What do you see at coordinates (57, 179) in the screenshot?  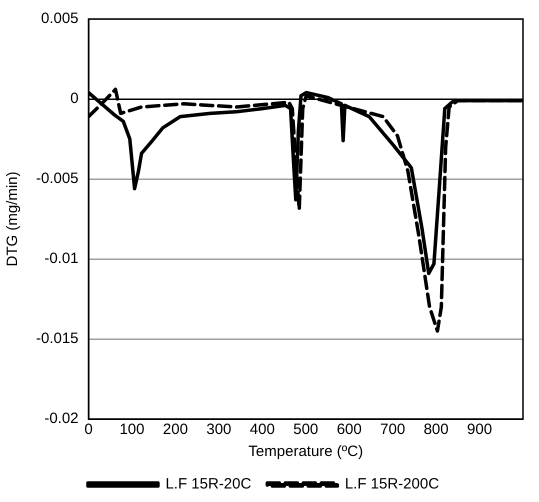 I see `y-tick-label: -0.005` at bounding box center [57, 179].